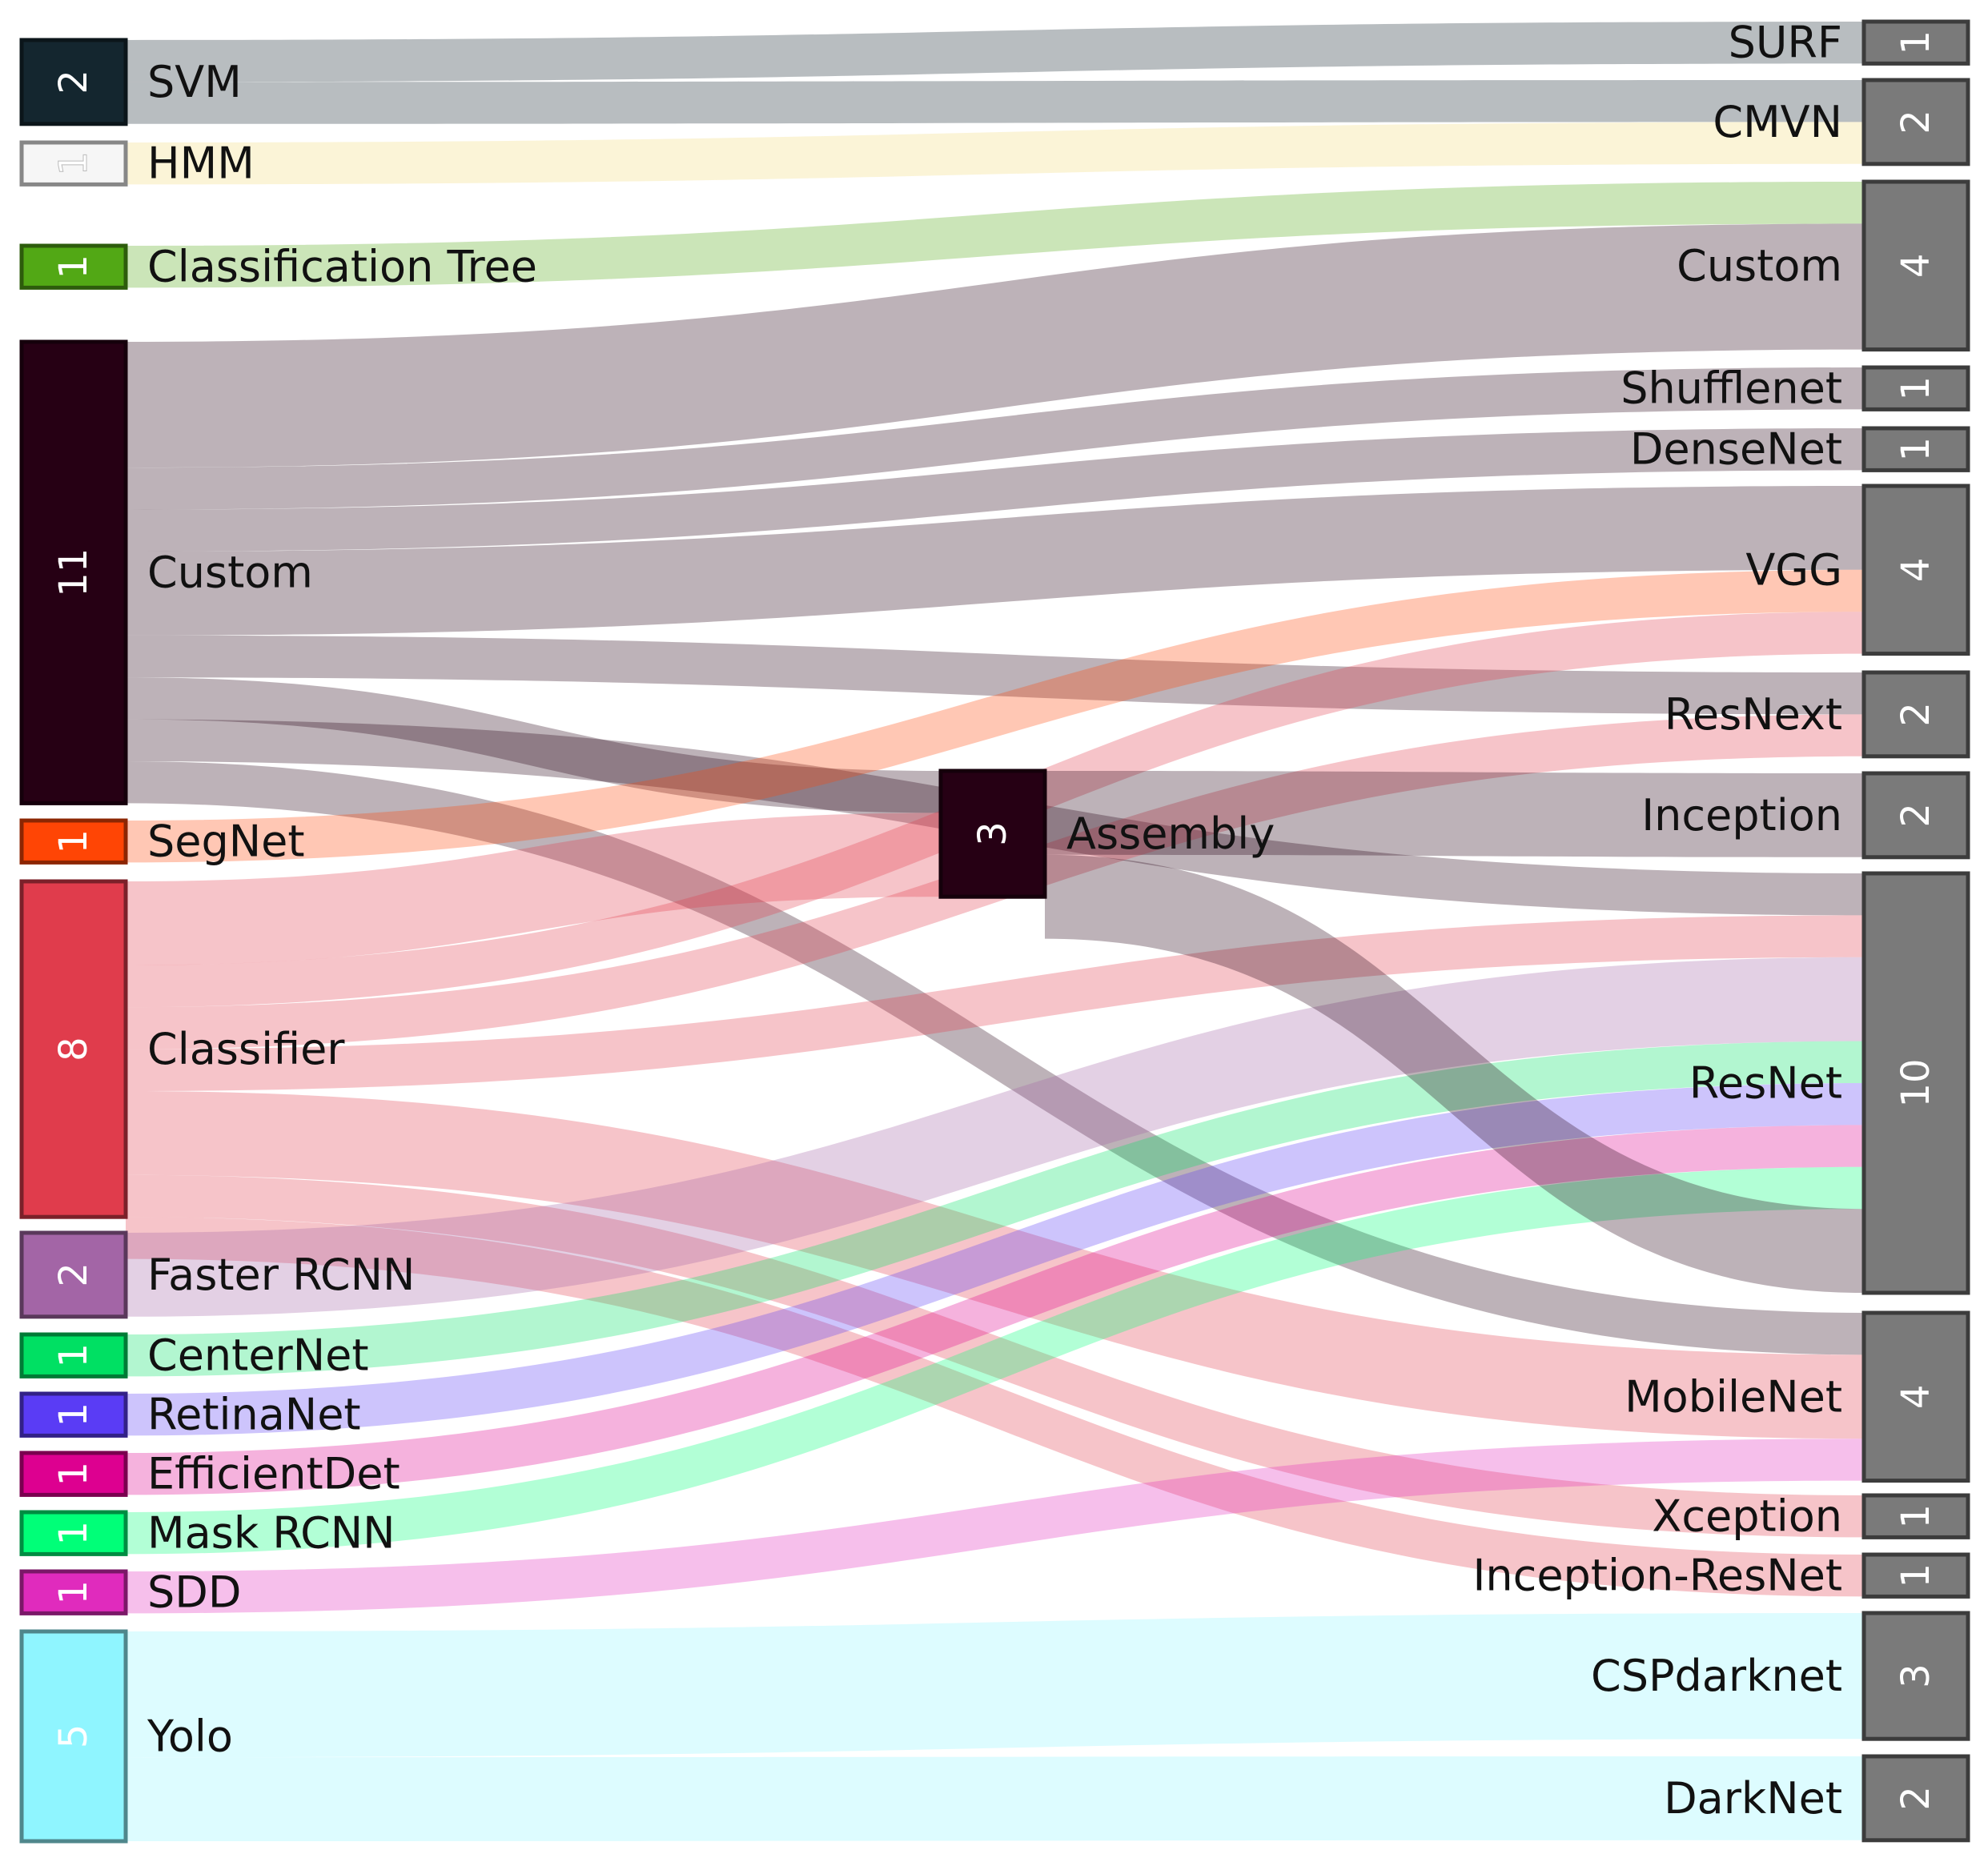  I want to click on node-bar-s_sdd, so click(73, 1592).